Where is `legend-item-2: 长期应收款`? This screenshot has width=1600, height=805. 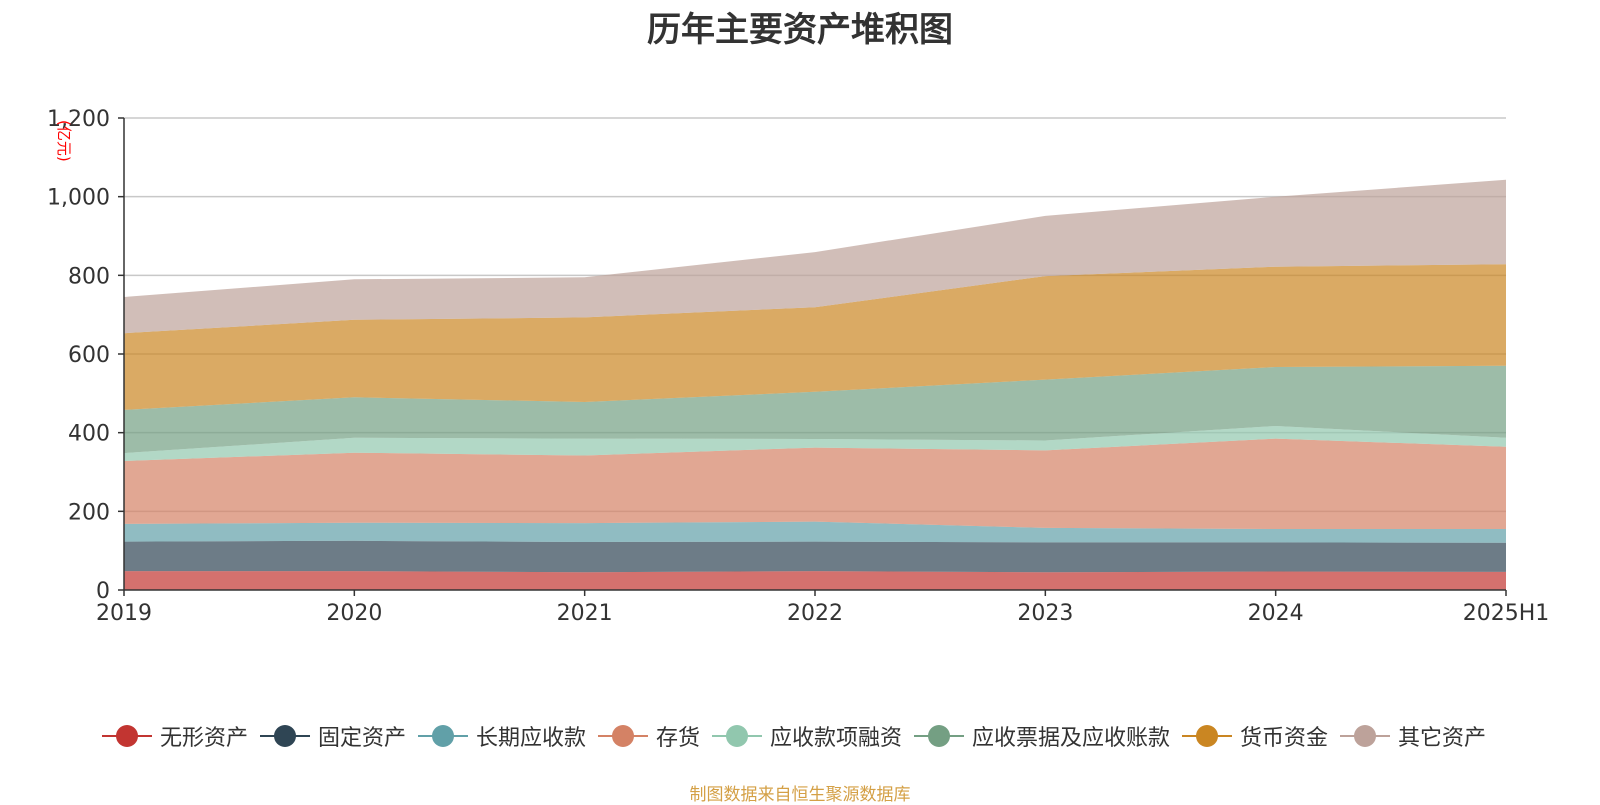 legend-item-2: 长期应收款 is located at coordinates (501, 736).